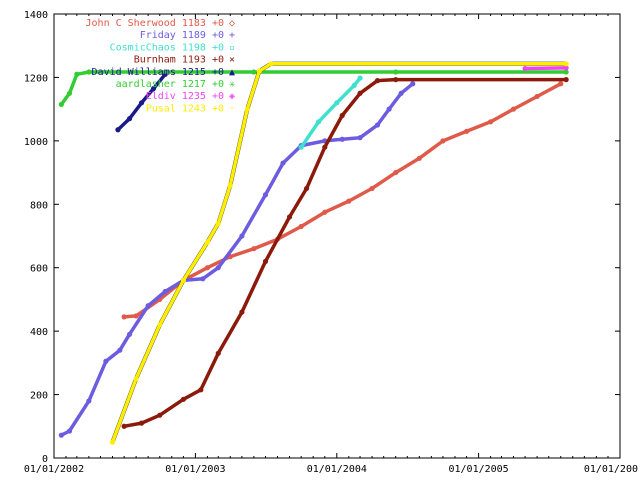  I want to click on legend-marker: ◇, so click(232, 23).